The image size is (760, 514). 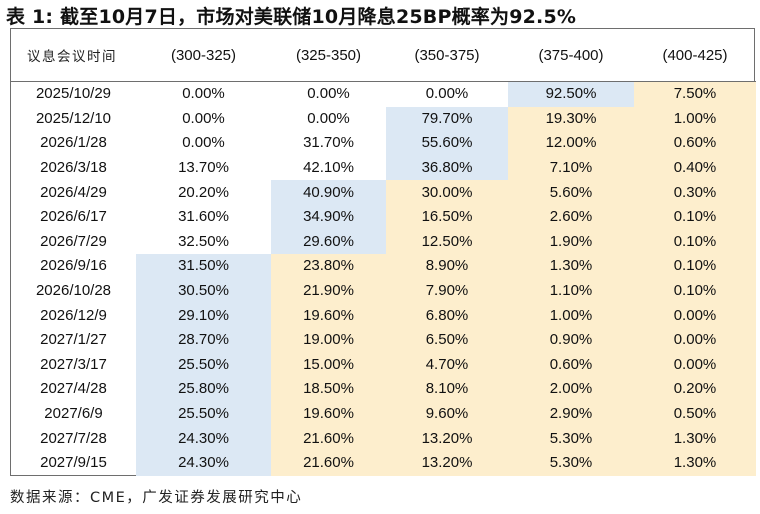 I want to click on probability-cell: 0.10%, so click(x=695, y=242).